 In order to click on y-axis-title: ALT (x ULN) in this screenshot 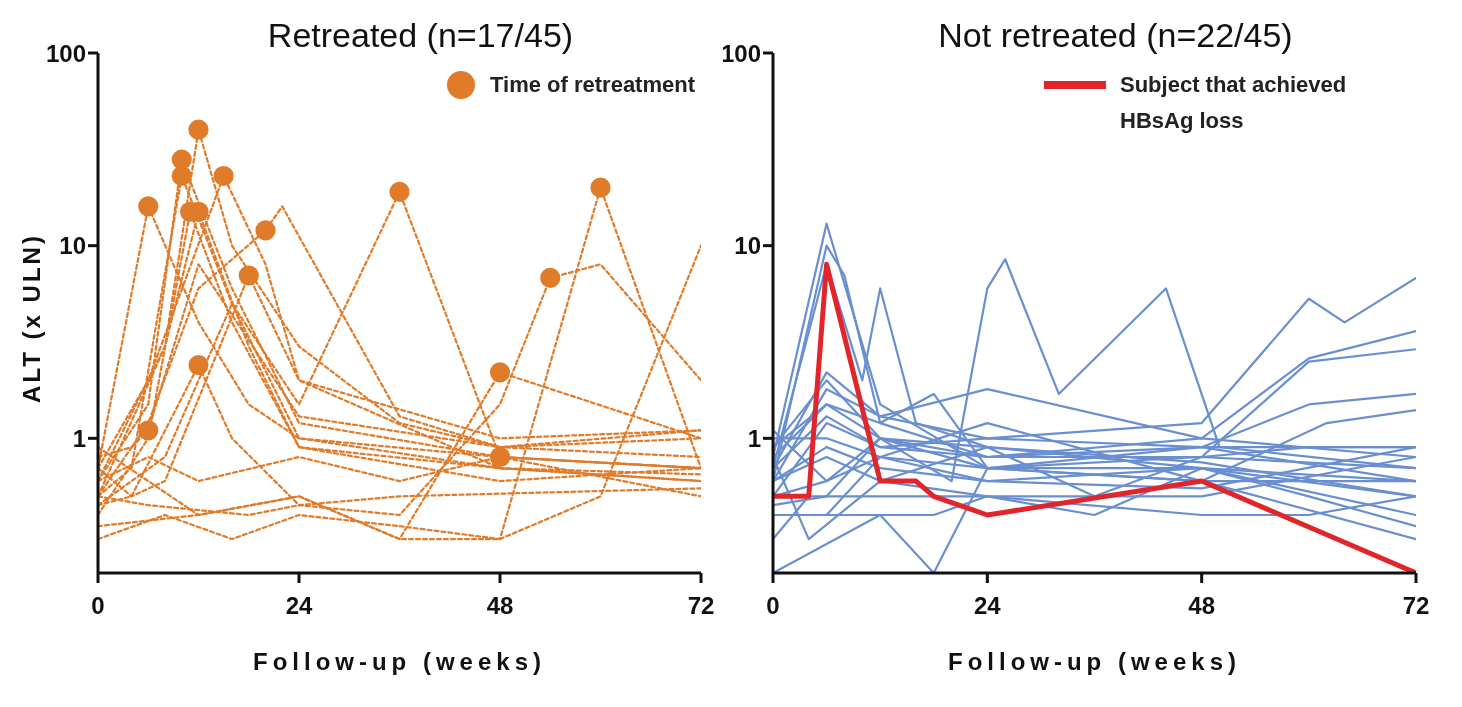, I will do `click(32, 318)`.